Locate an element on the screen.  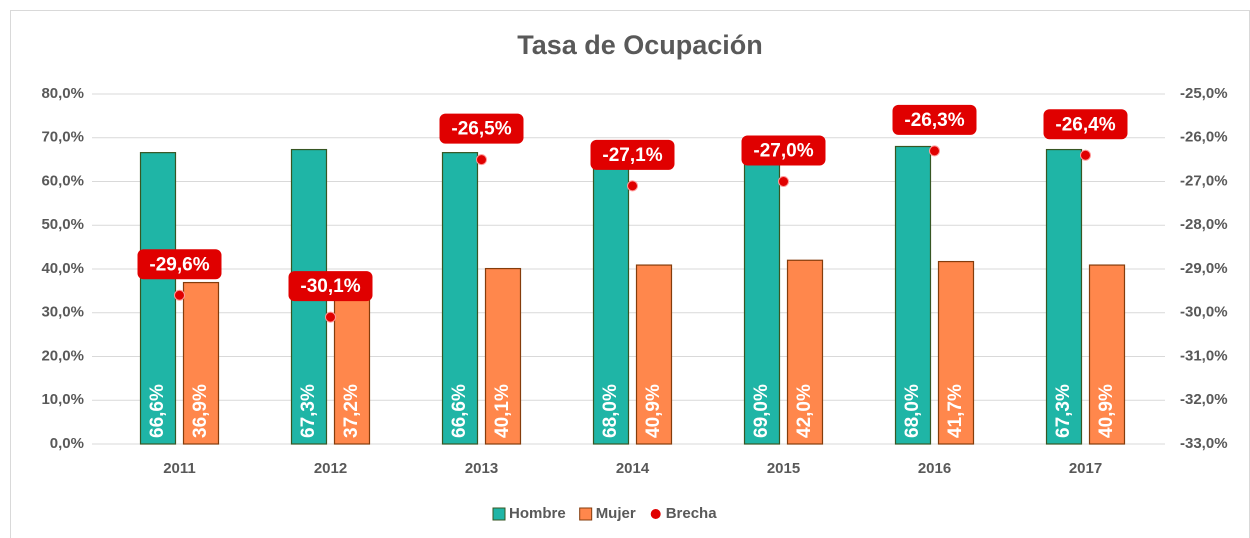
data-label: -26,4% is located at coordinates (1085, 124).